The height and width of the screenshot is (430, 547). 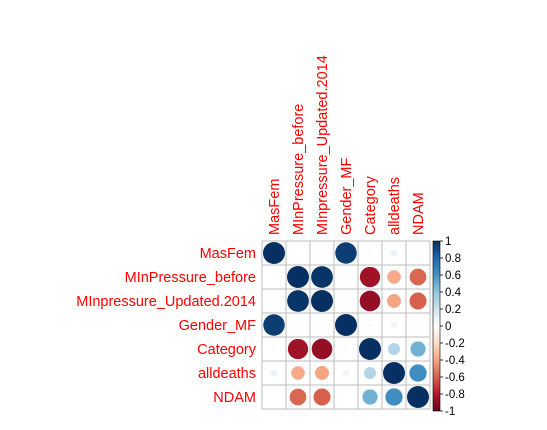 What do you see at coordinates (227, 374) in the screenshot?
I see `row-label: alldeaths` at bounding box center [227, 374].